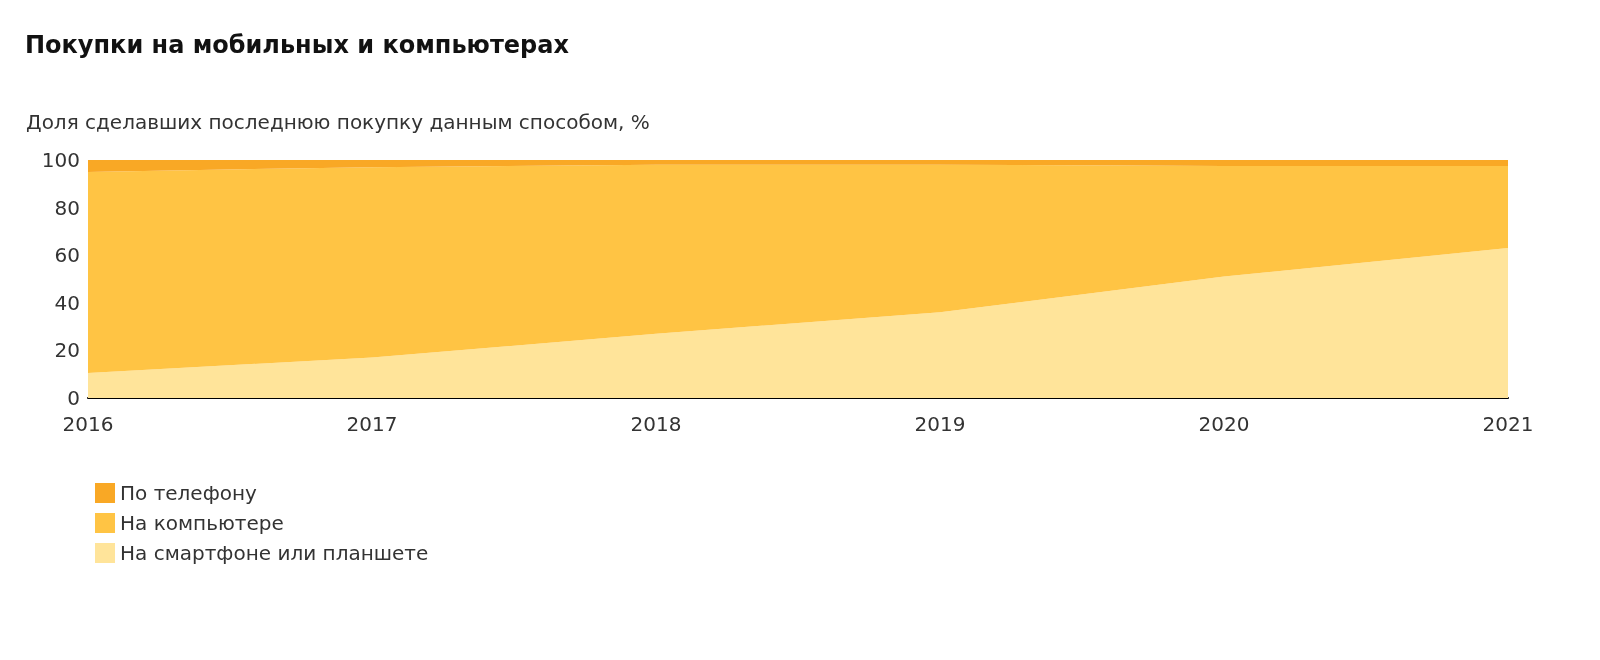  I want to click on legend-label: На компьютере, so click(202, 523).